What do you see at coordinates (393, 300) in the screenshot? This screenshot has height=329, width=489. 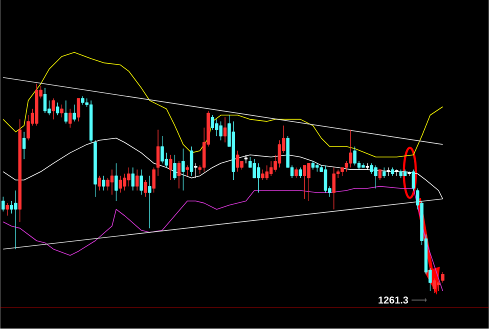 I see `text: 1261.3` at bounding box center [393, 300].